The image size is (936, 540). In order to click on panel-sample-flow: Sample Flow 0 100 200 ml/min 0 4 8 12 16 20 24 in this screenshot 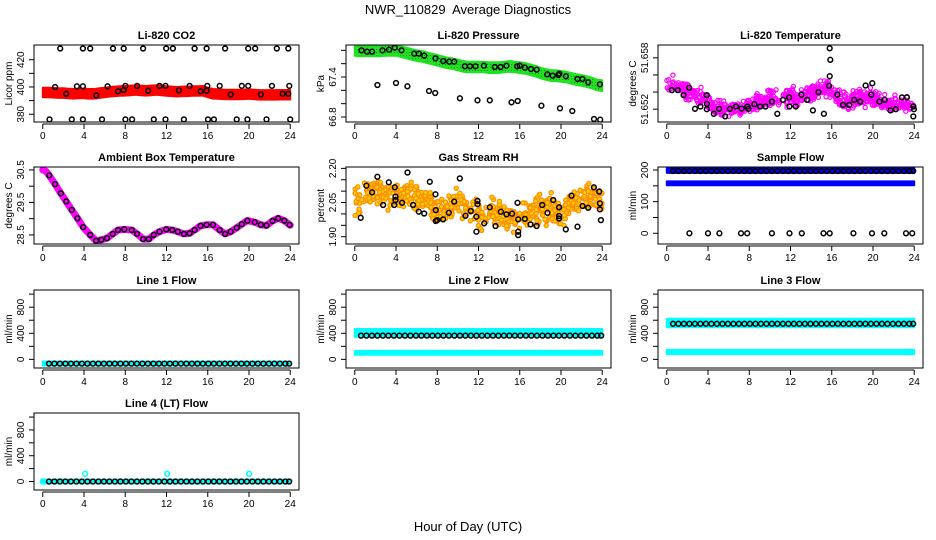, I will do `click(776, 208)`.